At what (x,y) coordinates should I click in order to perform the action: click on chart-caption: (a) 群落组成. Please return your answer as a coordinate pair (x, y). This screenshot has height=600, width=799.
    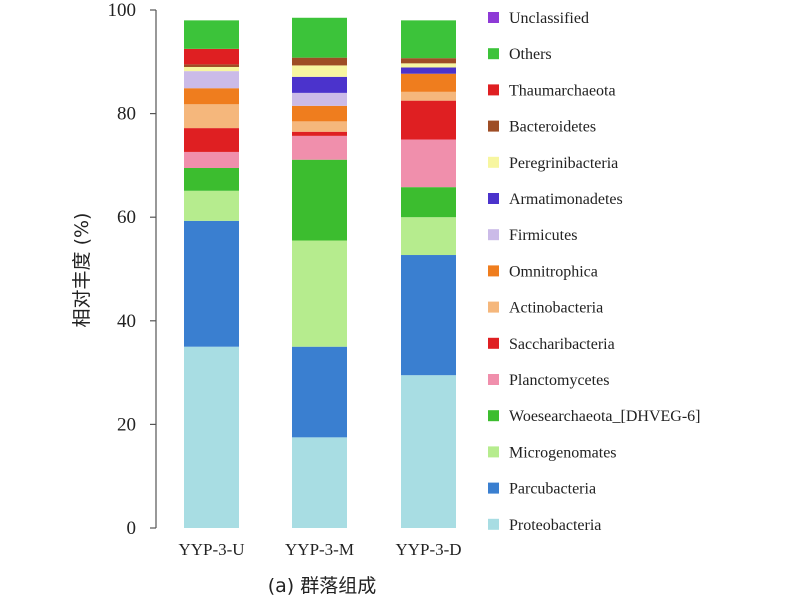
    Looking at the image, I should click on (322, 586).